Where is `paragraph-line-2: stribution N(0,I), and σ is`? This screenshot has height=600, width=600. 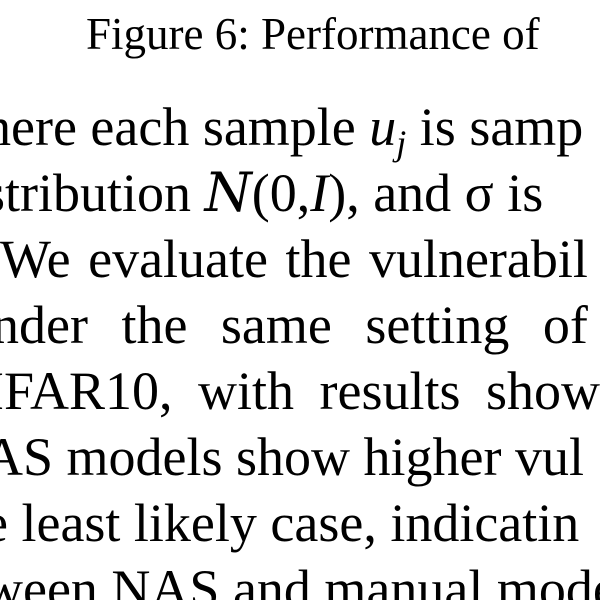 paragraph-line-2: stribution N(0,I), and σ is is located at coordinates (271, 193).